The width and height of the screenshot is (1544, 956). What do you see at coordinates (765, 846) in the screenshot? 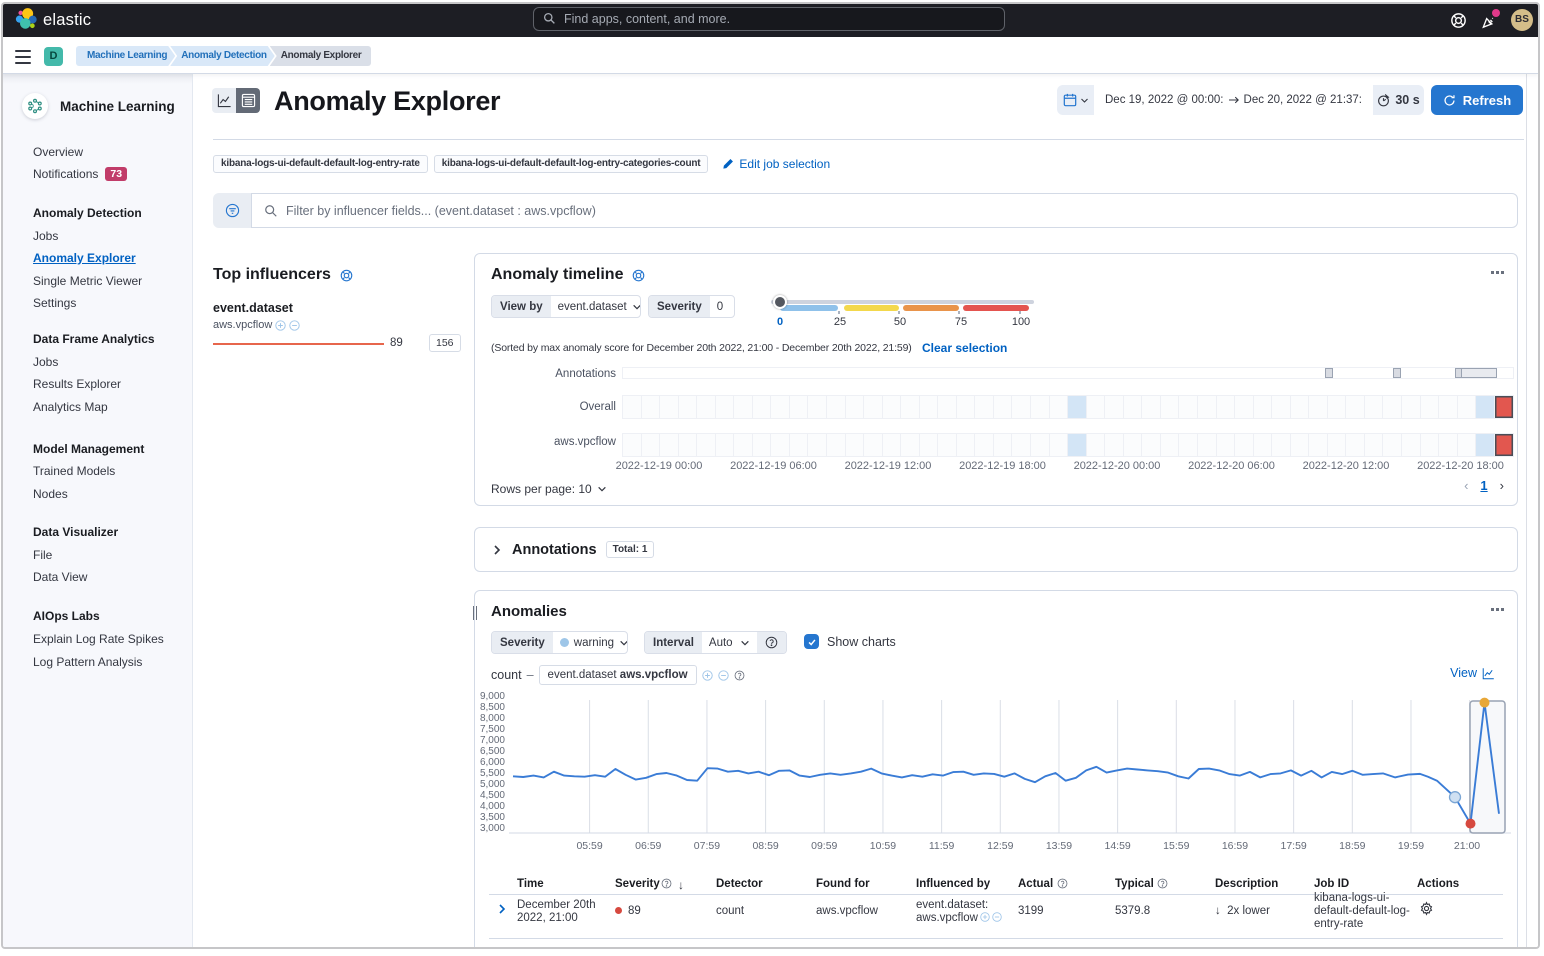
I see `svg-text: 08:59` at bounding box center [765, 846].